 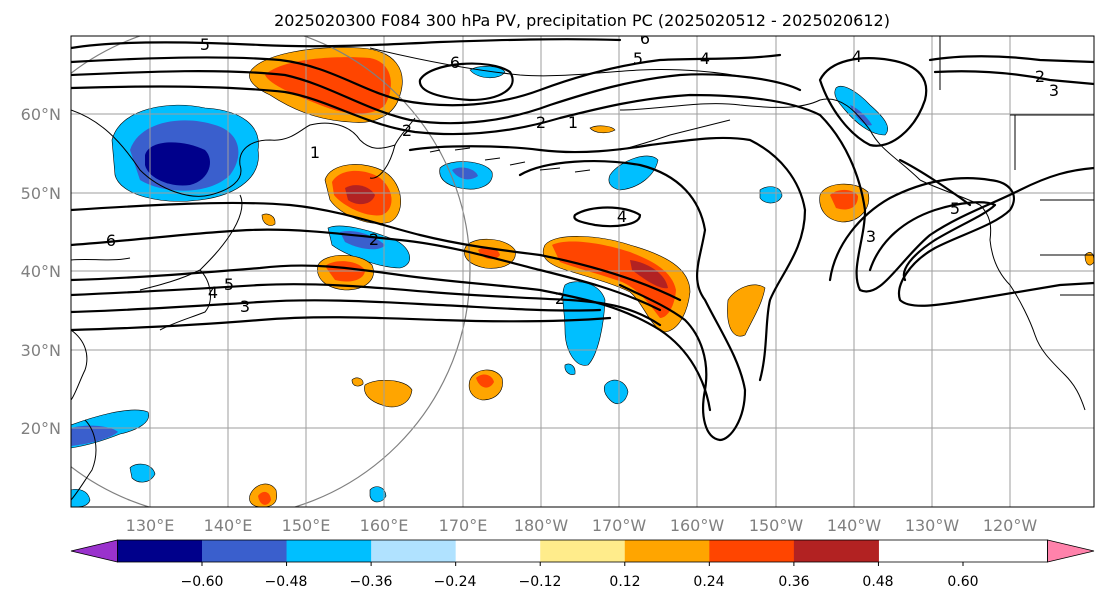 What do you see at coordinates (877, 582) in the screenshot?
I see `colorbar-tick-label: 0.48` at bounding box center [877, 582].